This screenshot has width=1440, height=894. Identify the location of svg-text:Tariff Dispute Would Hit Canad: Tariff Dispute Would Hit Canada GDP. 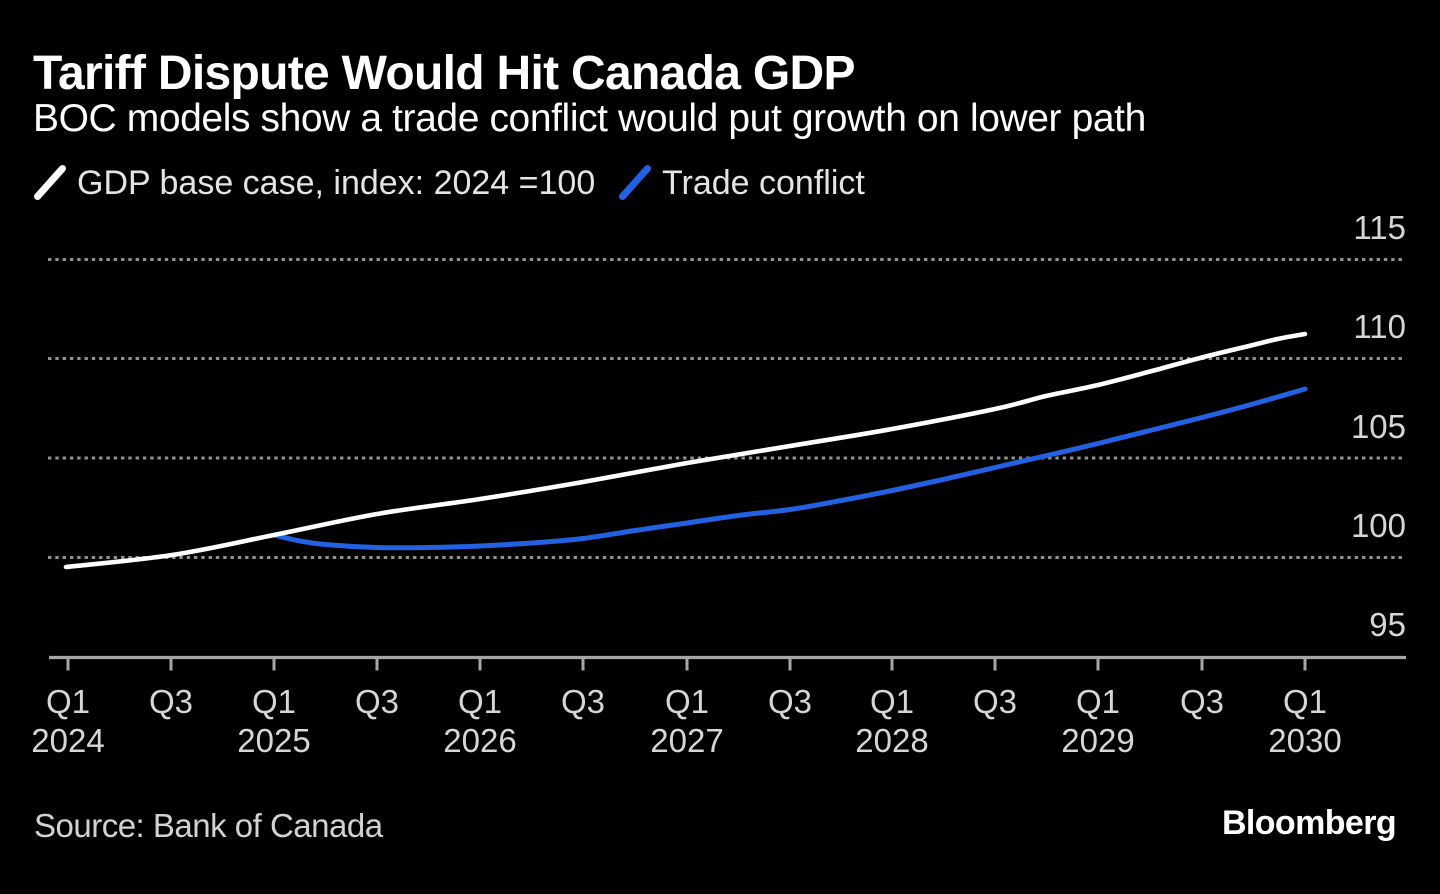
(444, 73).